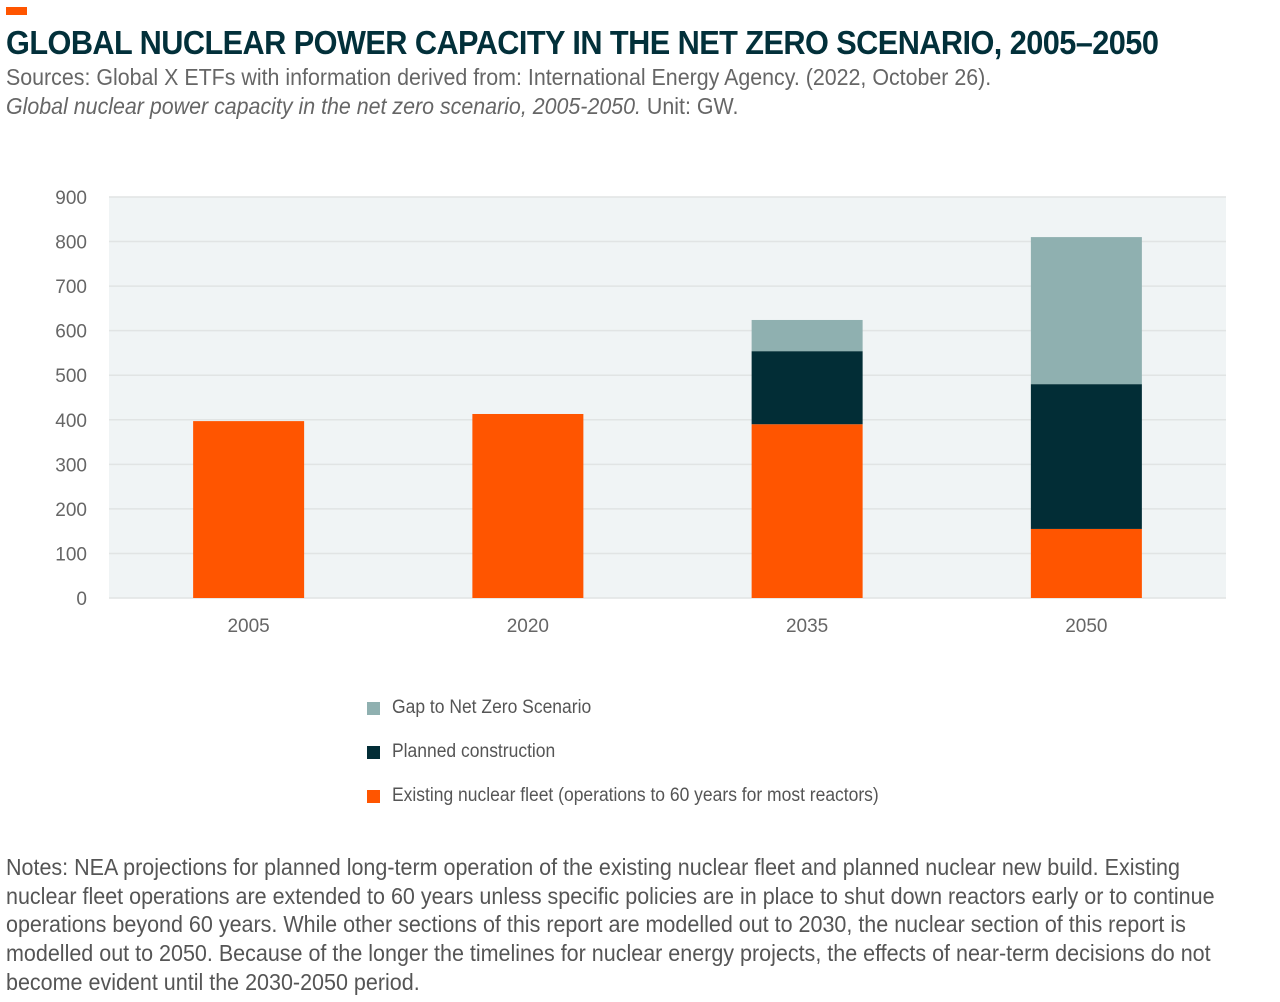 Image resolution: width=1280 pixels, height=1002 pixels. I want to click on legend-item-planned: Planned construction, so click(644, 752).